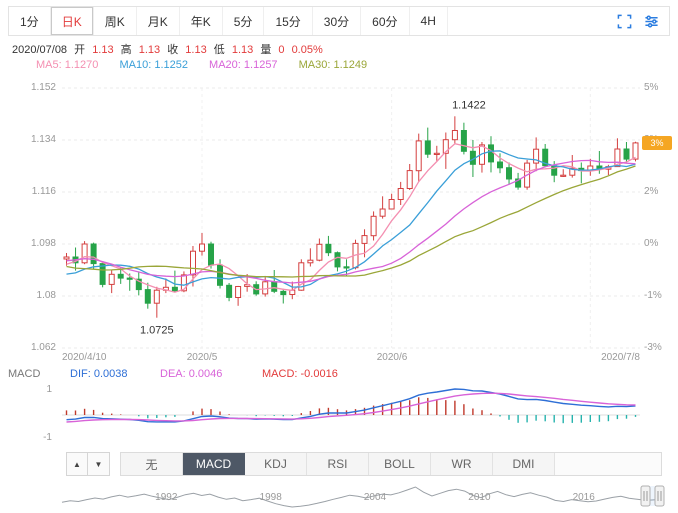 Image resolution: width=678 pixels, height=513 pixels. I want to click on macd-dea-value: DEA: 0.0046, so click(191, 374).